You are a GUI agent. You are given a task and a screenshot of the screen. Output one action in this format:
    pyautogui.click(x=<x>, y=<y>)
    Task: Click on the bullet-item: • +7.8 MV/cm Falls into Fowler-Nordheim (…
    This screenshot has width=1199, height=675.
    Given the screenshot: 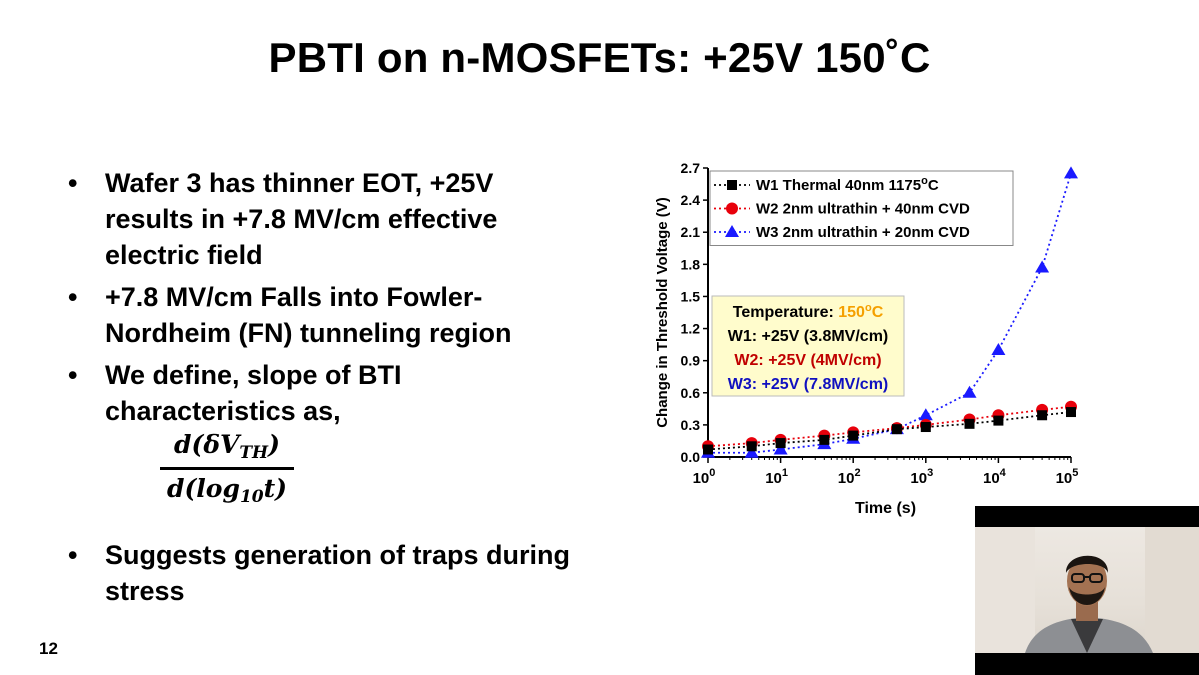 What is the action you would take?
    pyautogui.click(x=328, y=315)
    